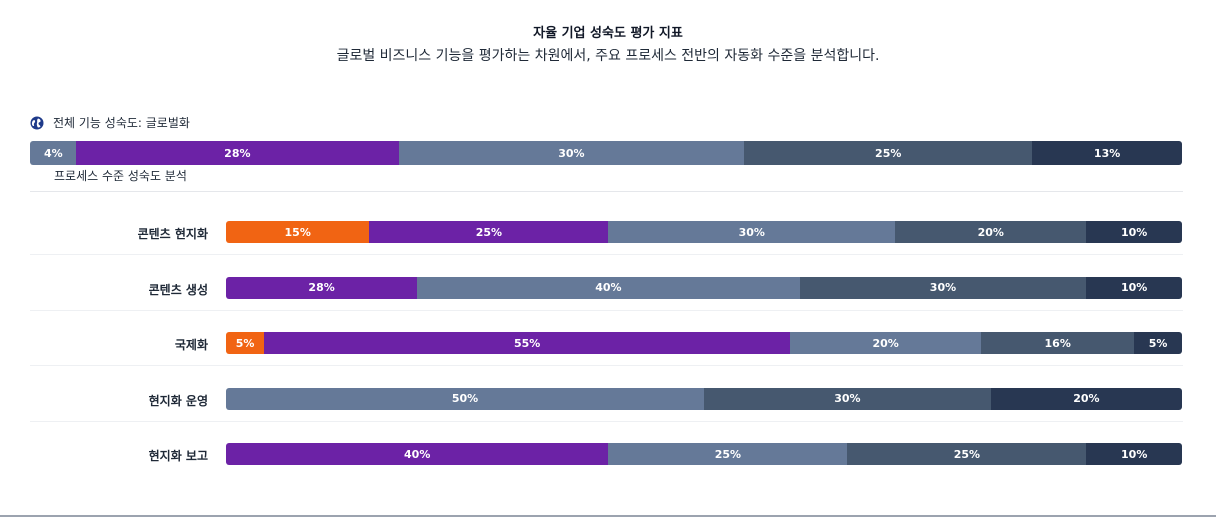 The width and height of the screenshot is (1216, 517). What do you see at coordinates (172, 234) in the screenshot?
I see `row-label: 콘텐츠 현지화` at bounding box center [172, 234].